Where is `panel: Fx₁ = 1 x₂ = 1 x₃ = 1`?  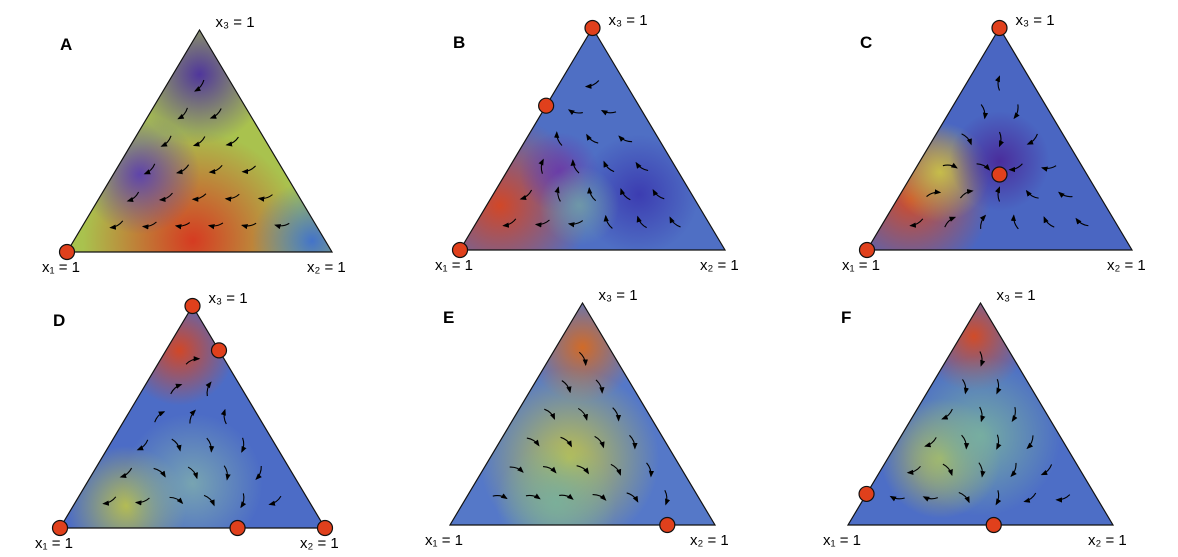
panel: Fx₁ = 1 x₂ = 1 x₃ = 1 is located at coordinates (975, 418).